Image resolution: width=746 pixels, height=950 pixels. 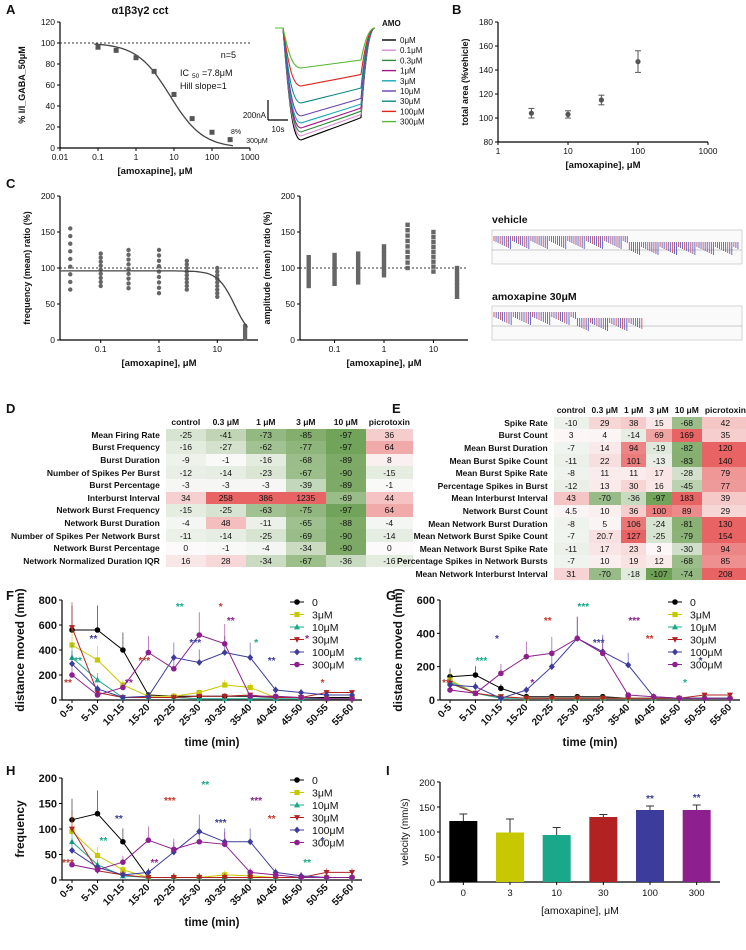 What do you see at coordinates (140, 715) in the screenshot?
I see `panel-f-xtick-label: 15-20` at bounding box center [140, 715].